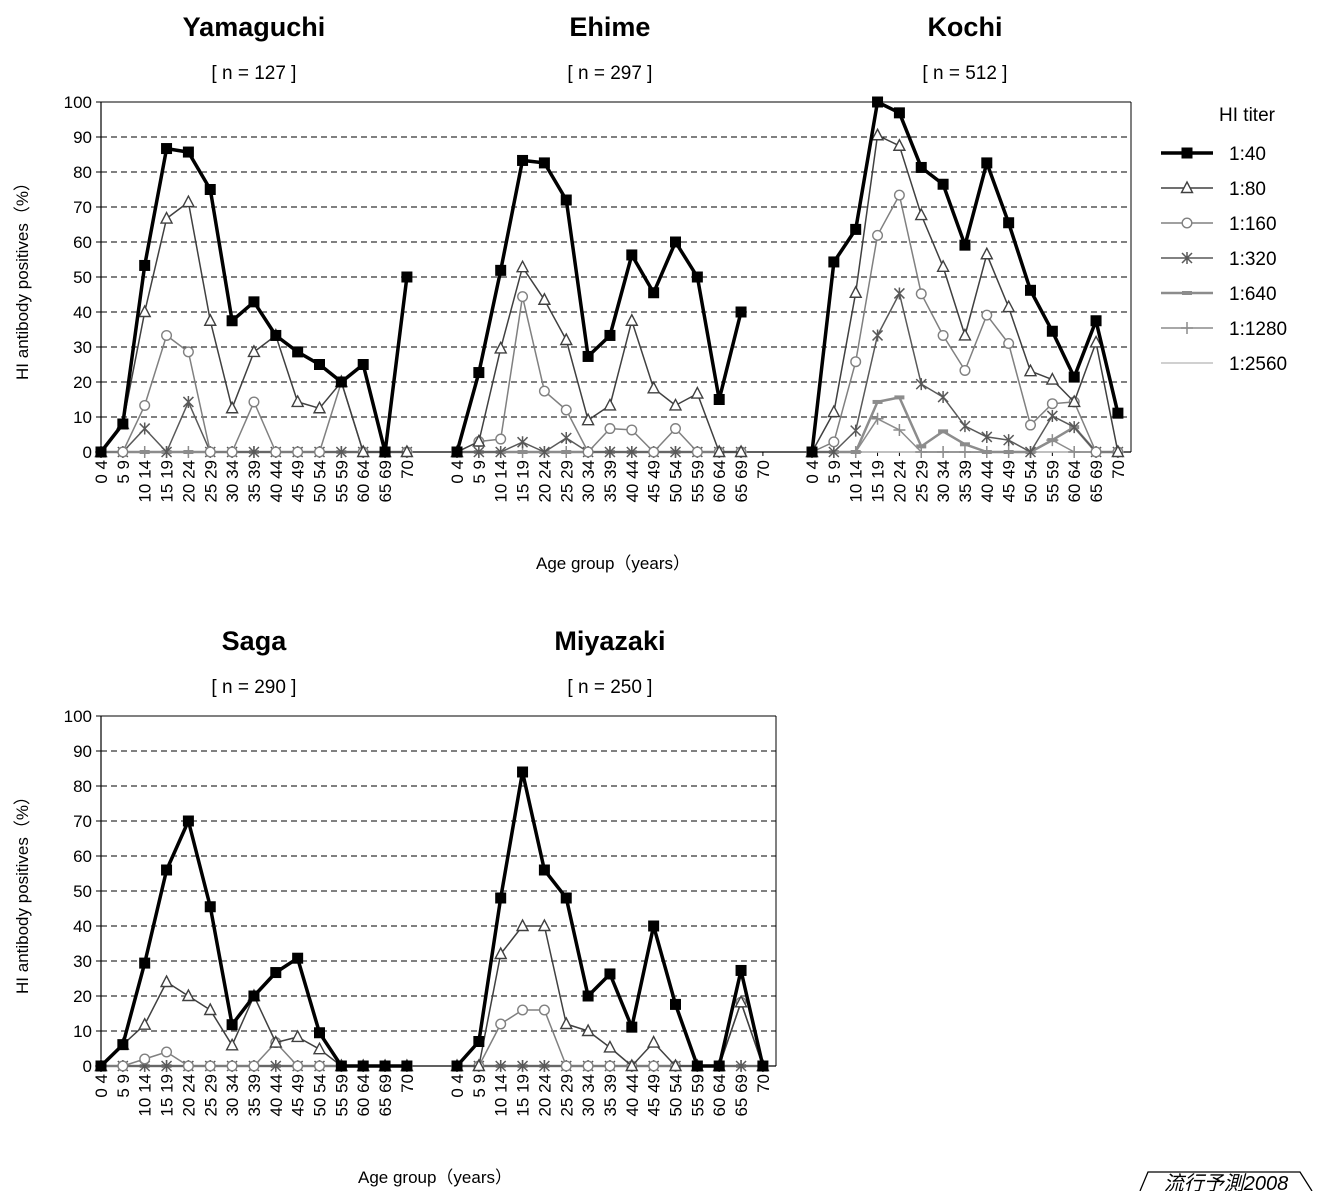 This screenshot has height=1191, width=1325. I want to click on series-line, so click(598, 359).